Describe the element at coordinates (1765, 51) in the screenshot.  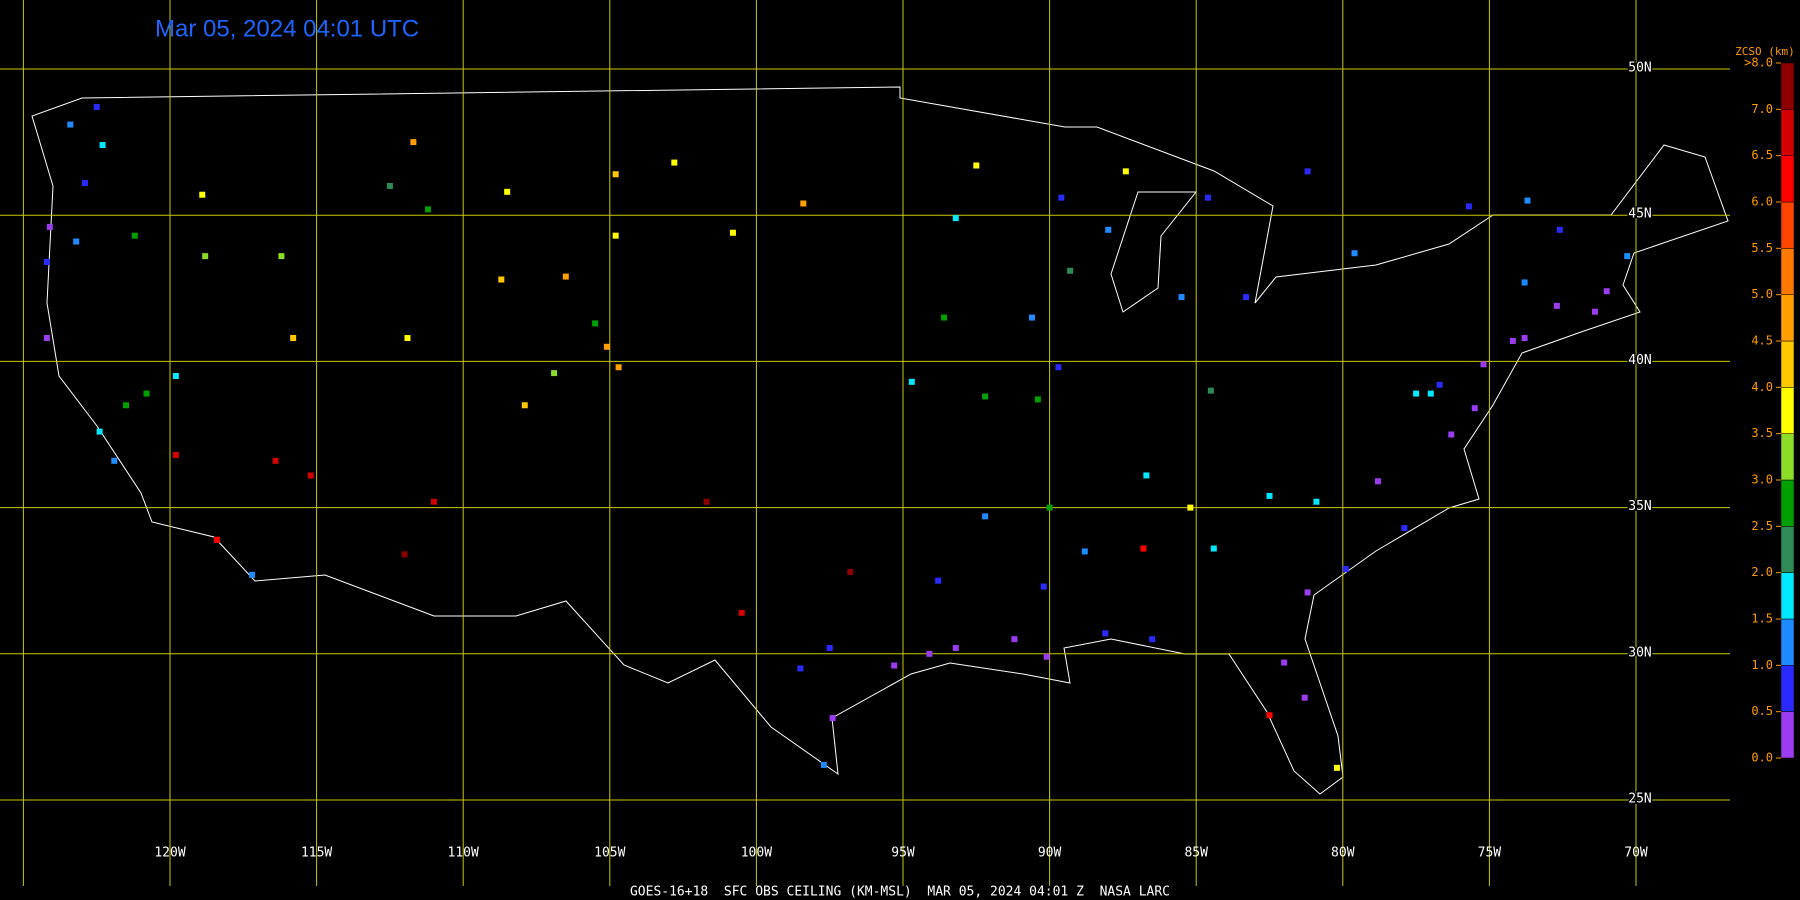
I see `colorbar-title: ZCSO (km)` at that location.